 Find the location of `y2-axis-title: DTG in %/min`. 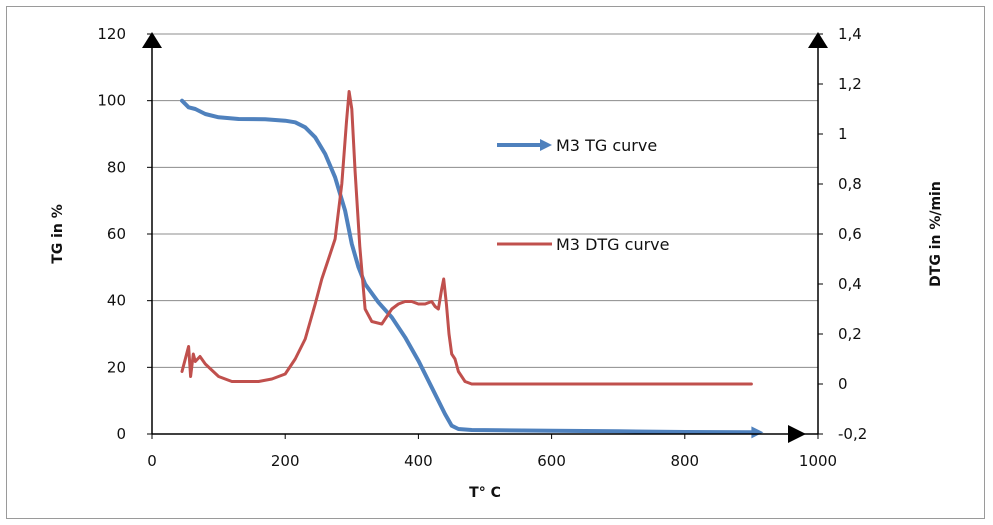

y2-axis-title: DTG in %/min is located at coordinates (936, 234).